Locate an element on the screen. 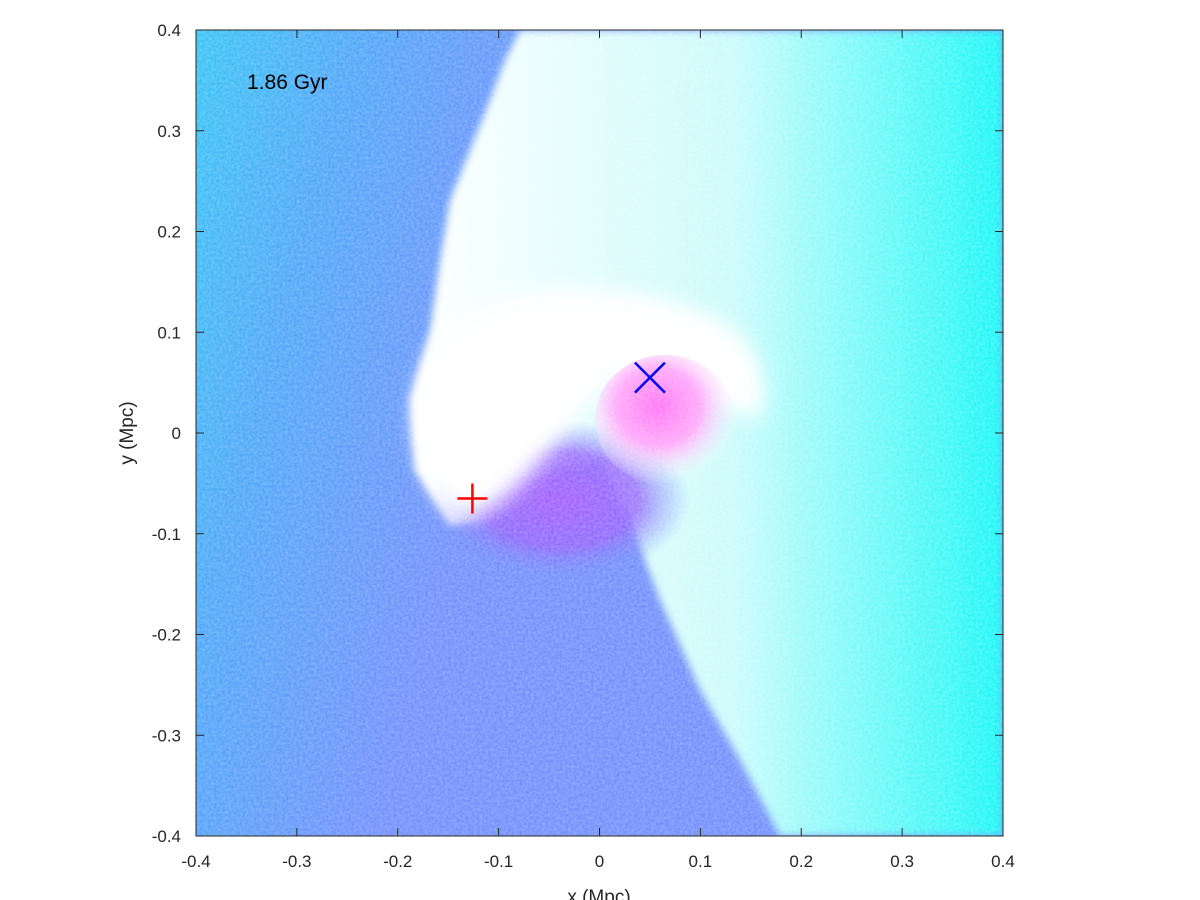  y-tick-label: 0 is located at coordinates (176, 433).